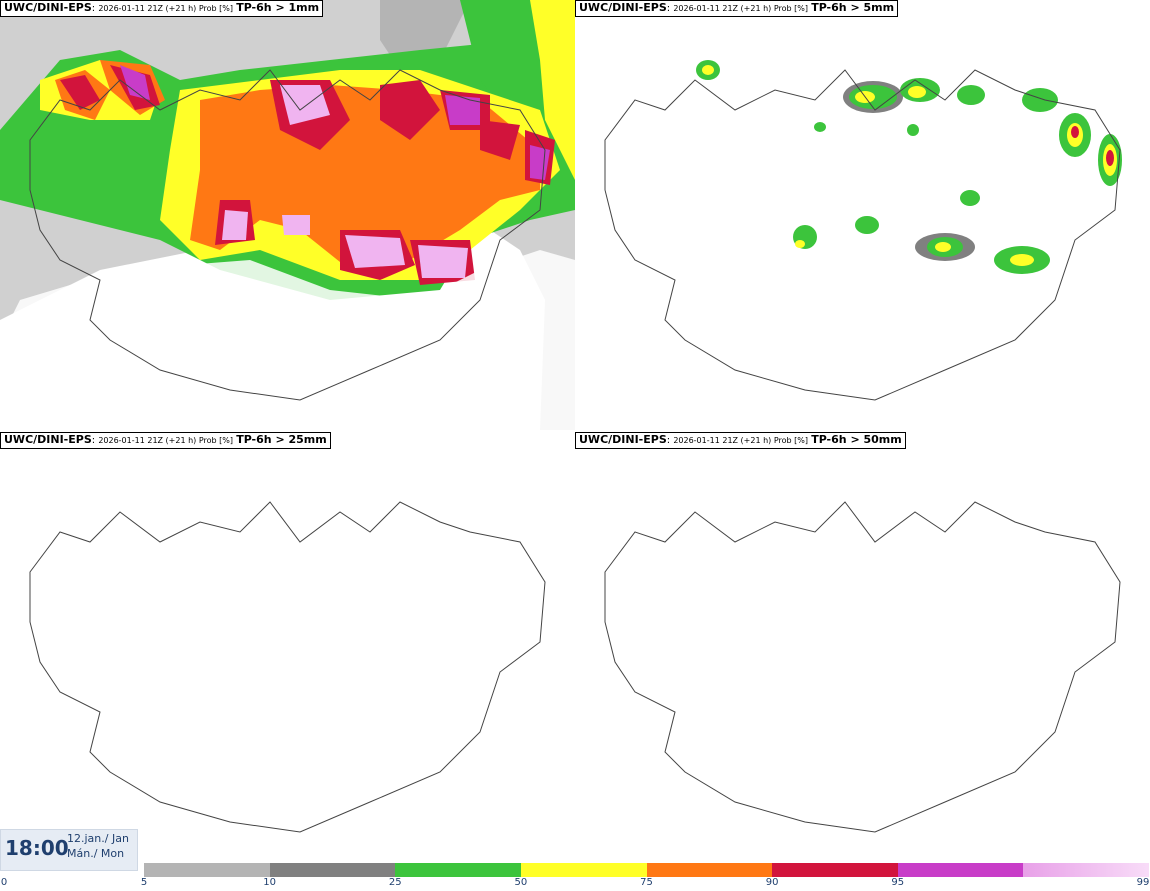 The image size is (1150, 891). I want to click on legend-label: 5, so click(144, 882).